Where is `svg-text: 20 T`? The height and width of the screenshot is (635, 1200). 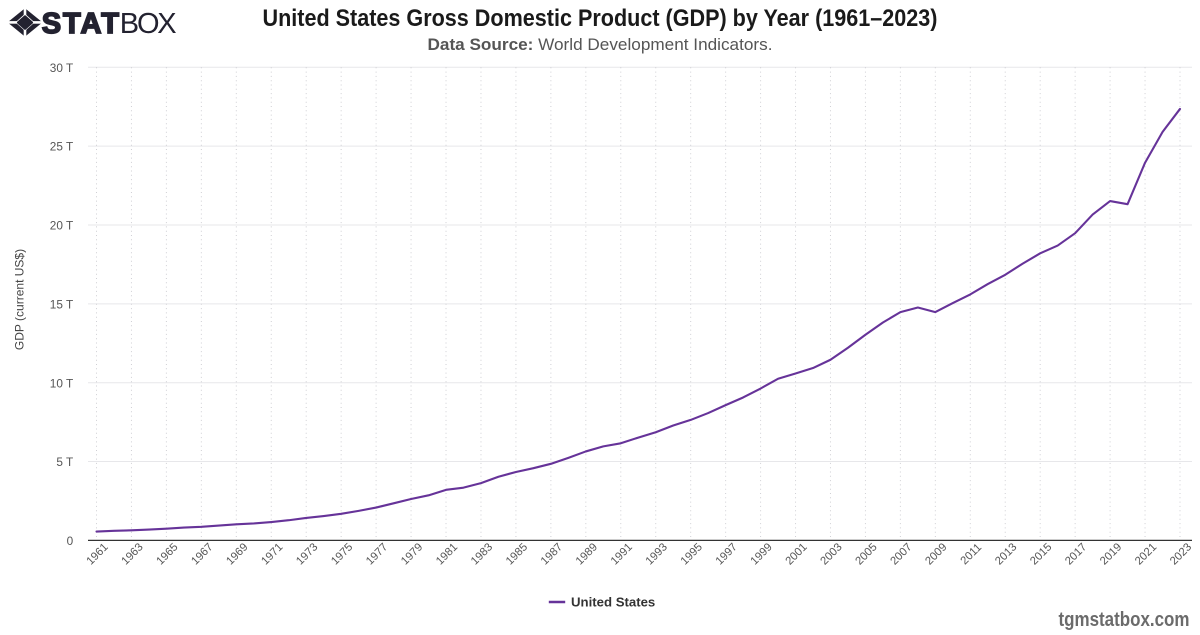 svg-text: 20 T is located at coordinates (61, 226).